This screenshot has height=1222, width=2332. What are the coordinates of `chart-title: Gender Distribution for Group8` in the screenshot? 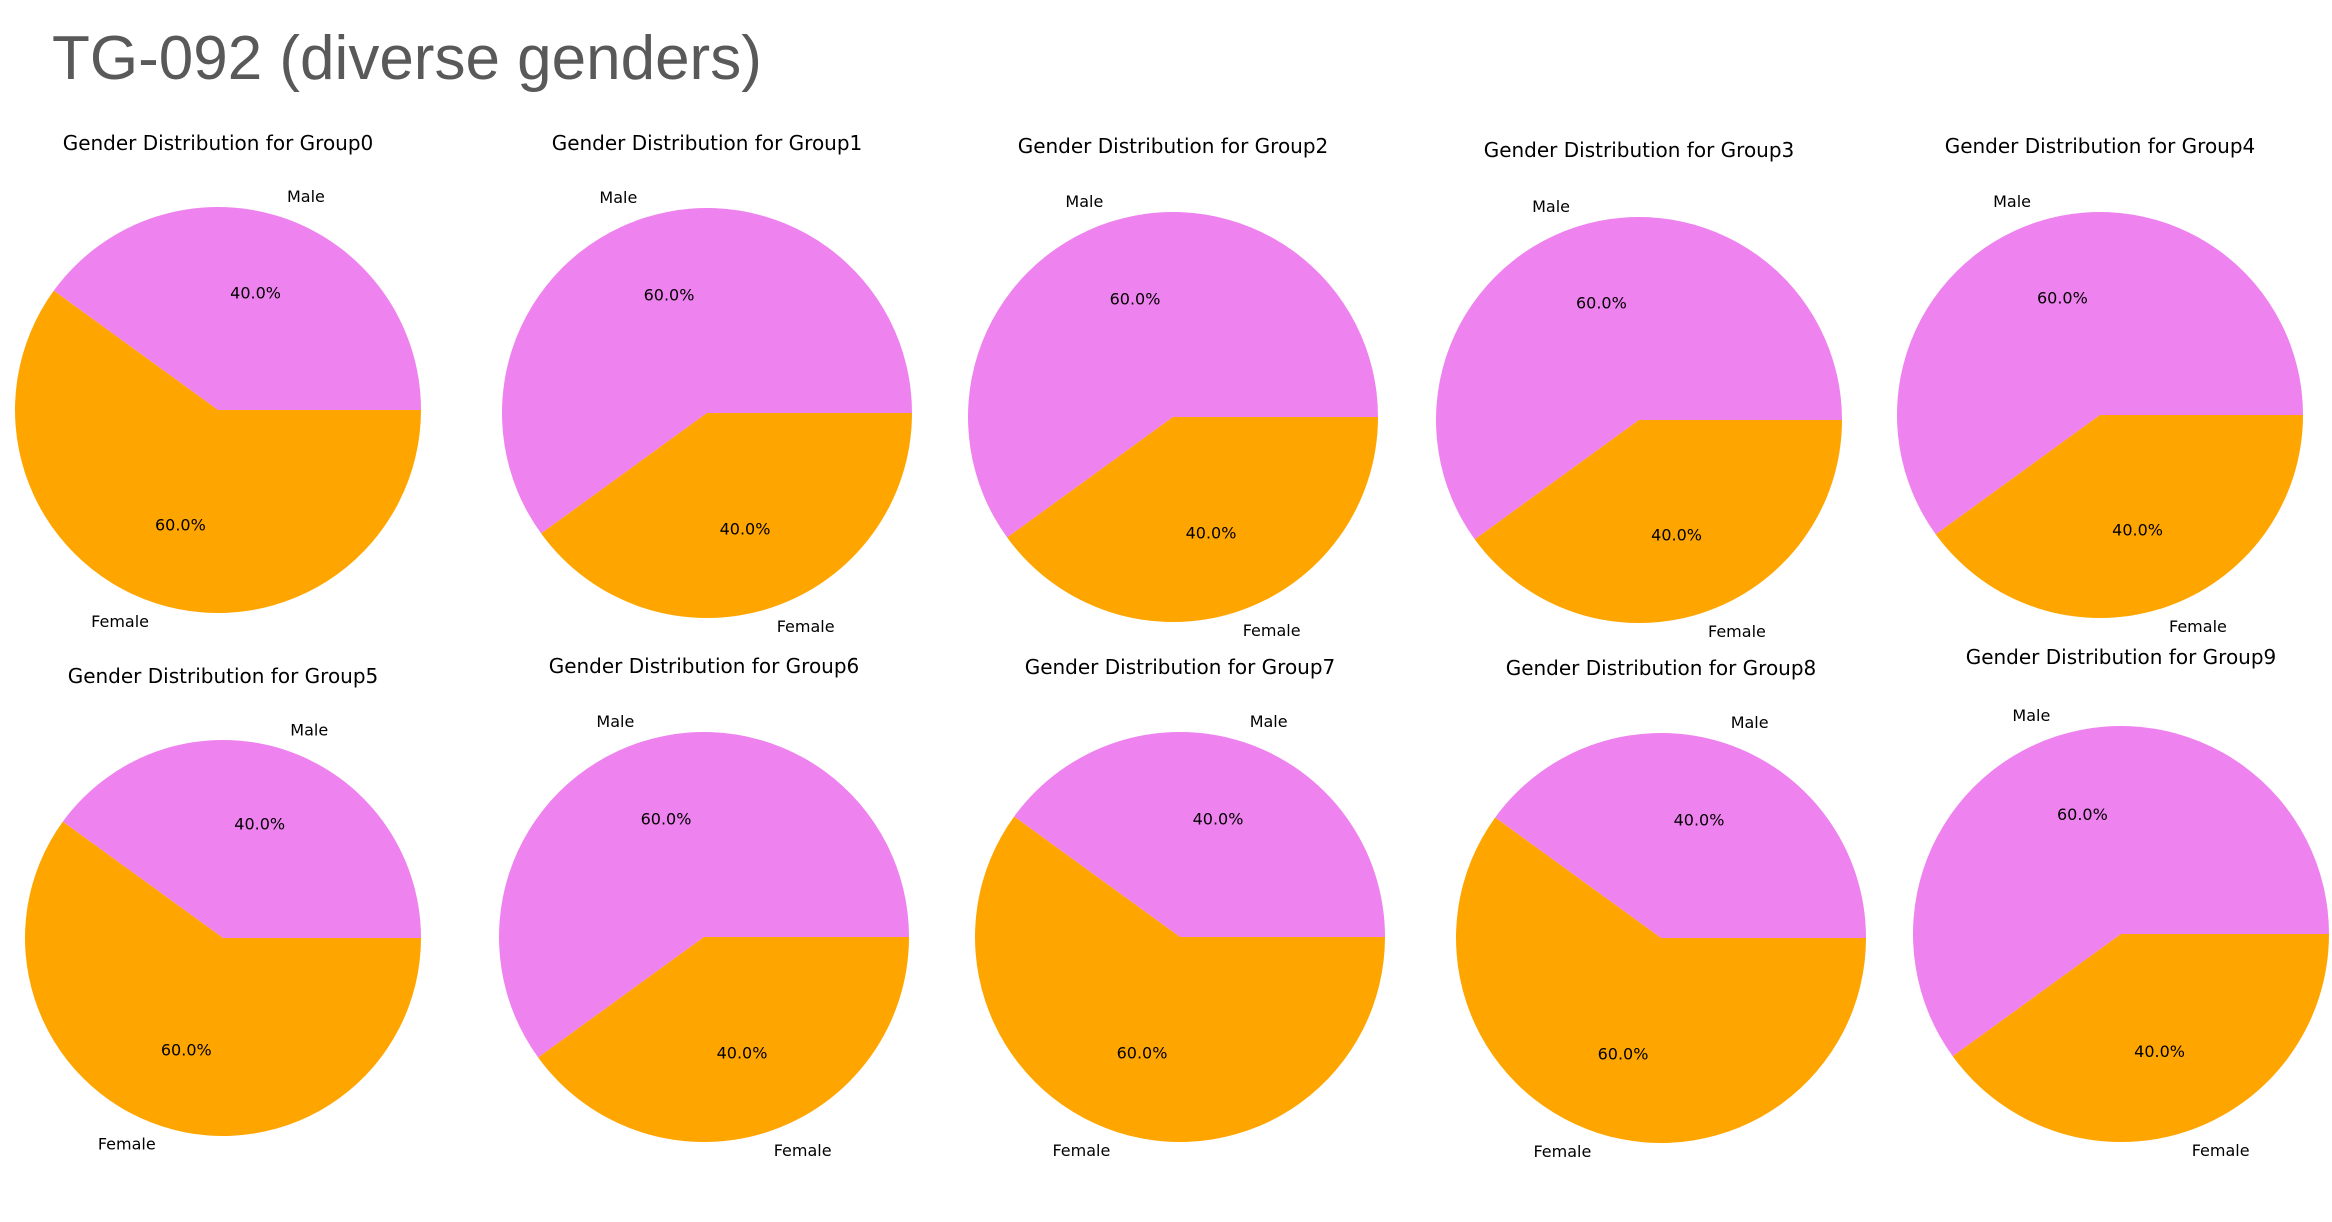 It's located at (1661, 668).